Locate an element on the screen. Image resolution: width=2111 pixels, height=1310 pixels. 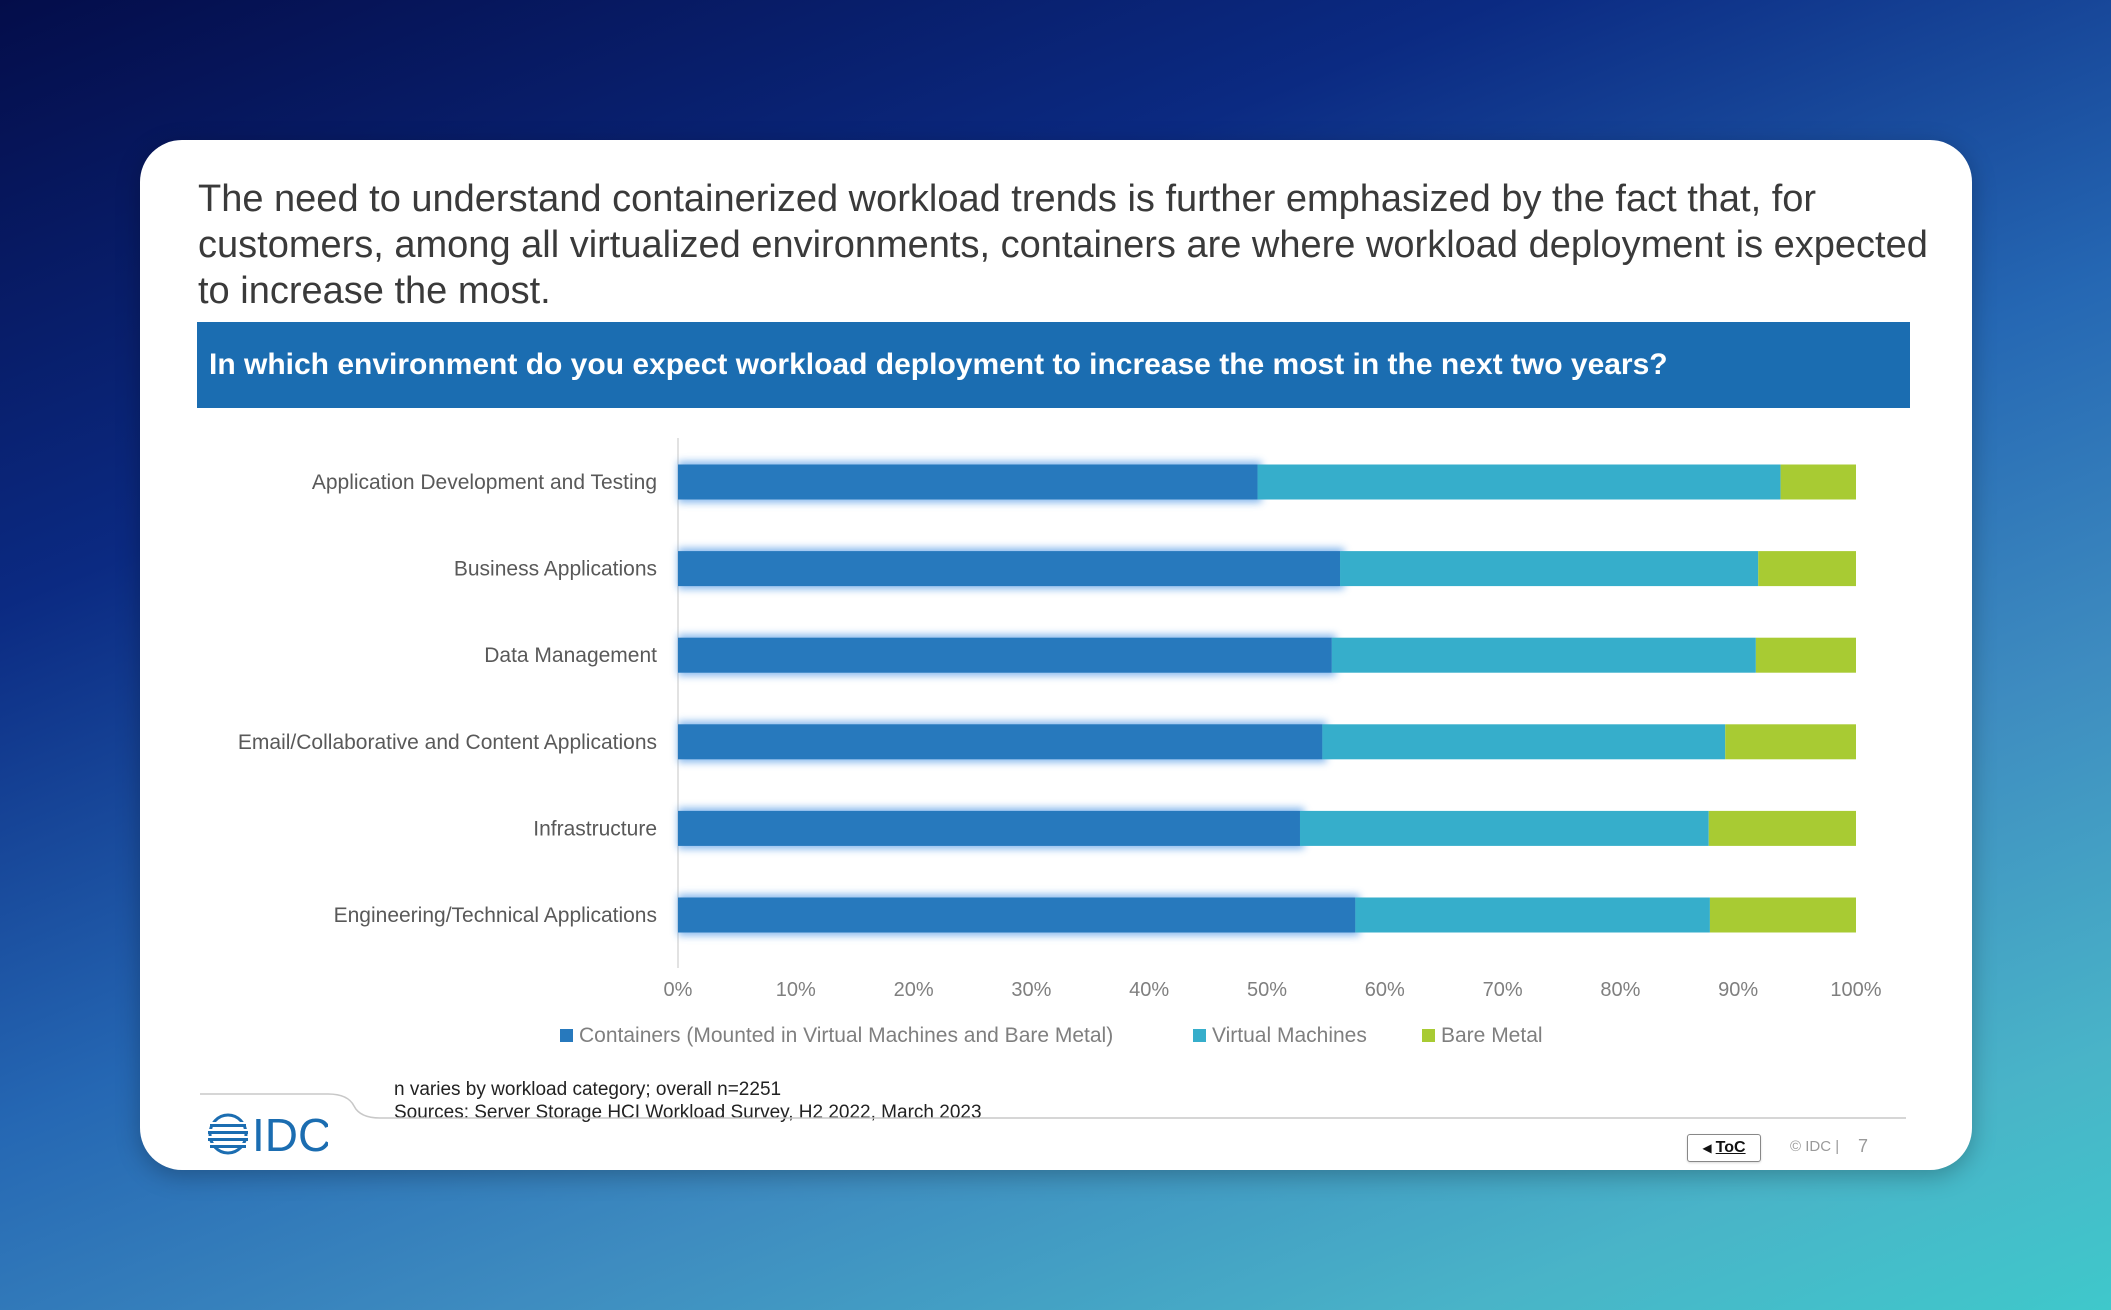
back-arrow-icon: ◀ is located at coordinates (1707, 1148).